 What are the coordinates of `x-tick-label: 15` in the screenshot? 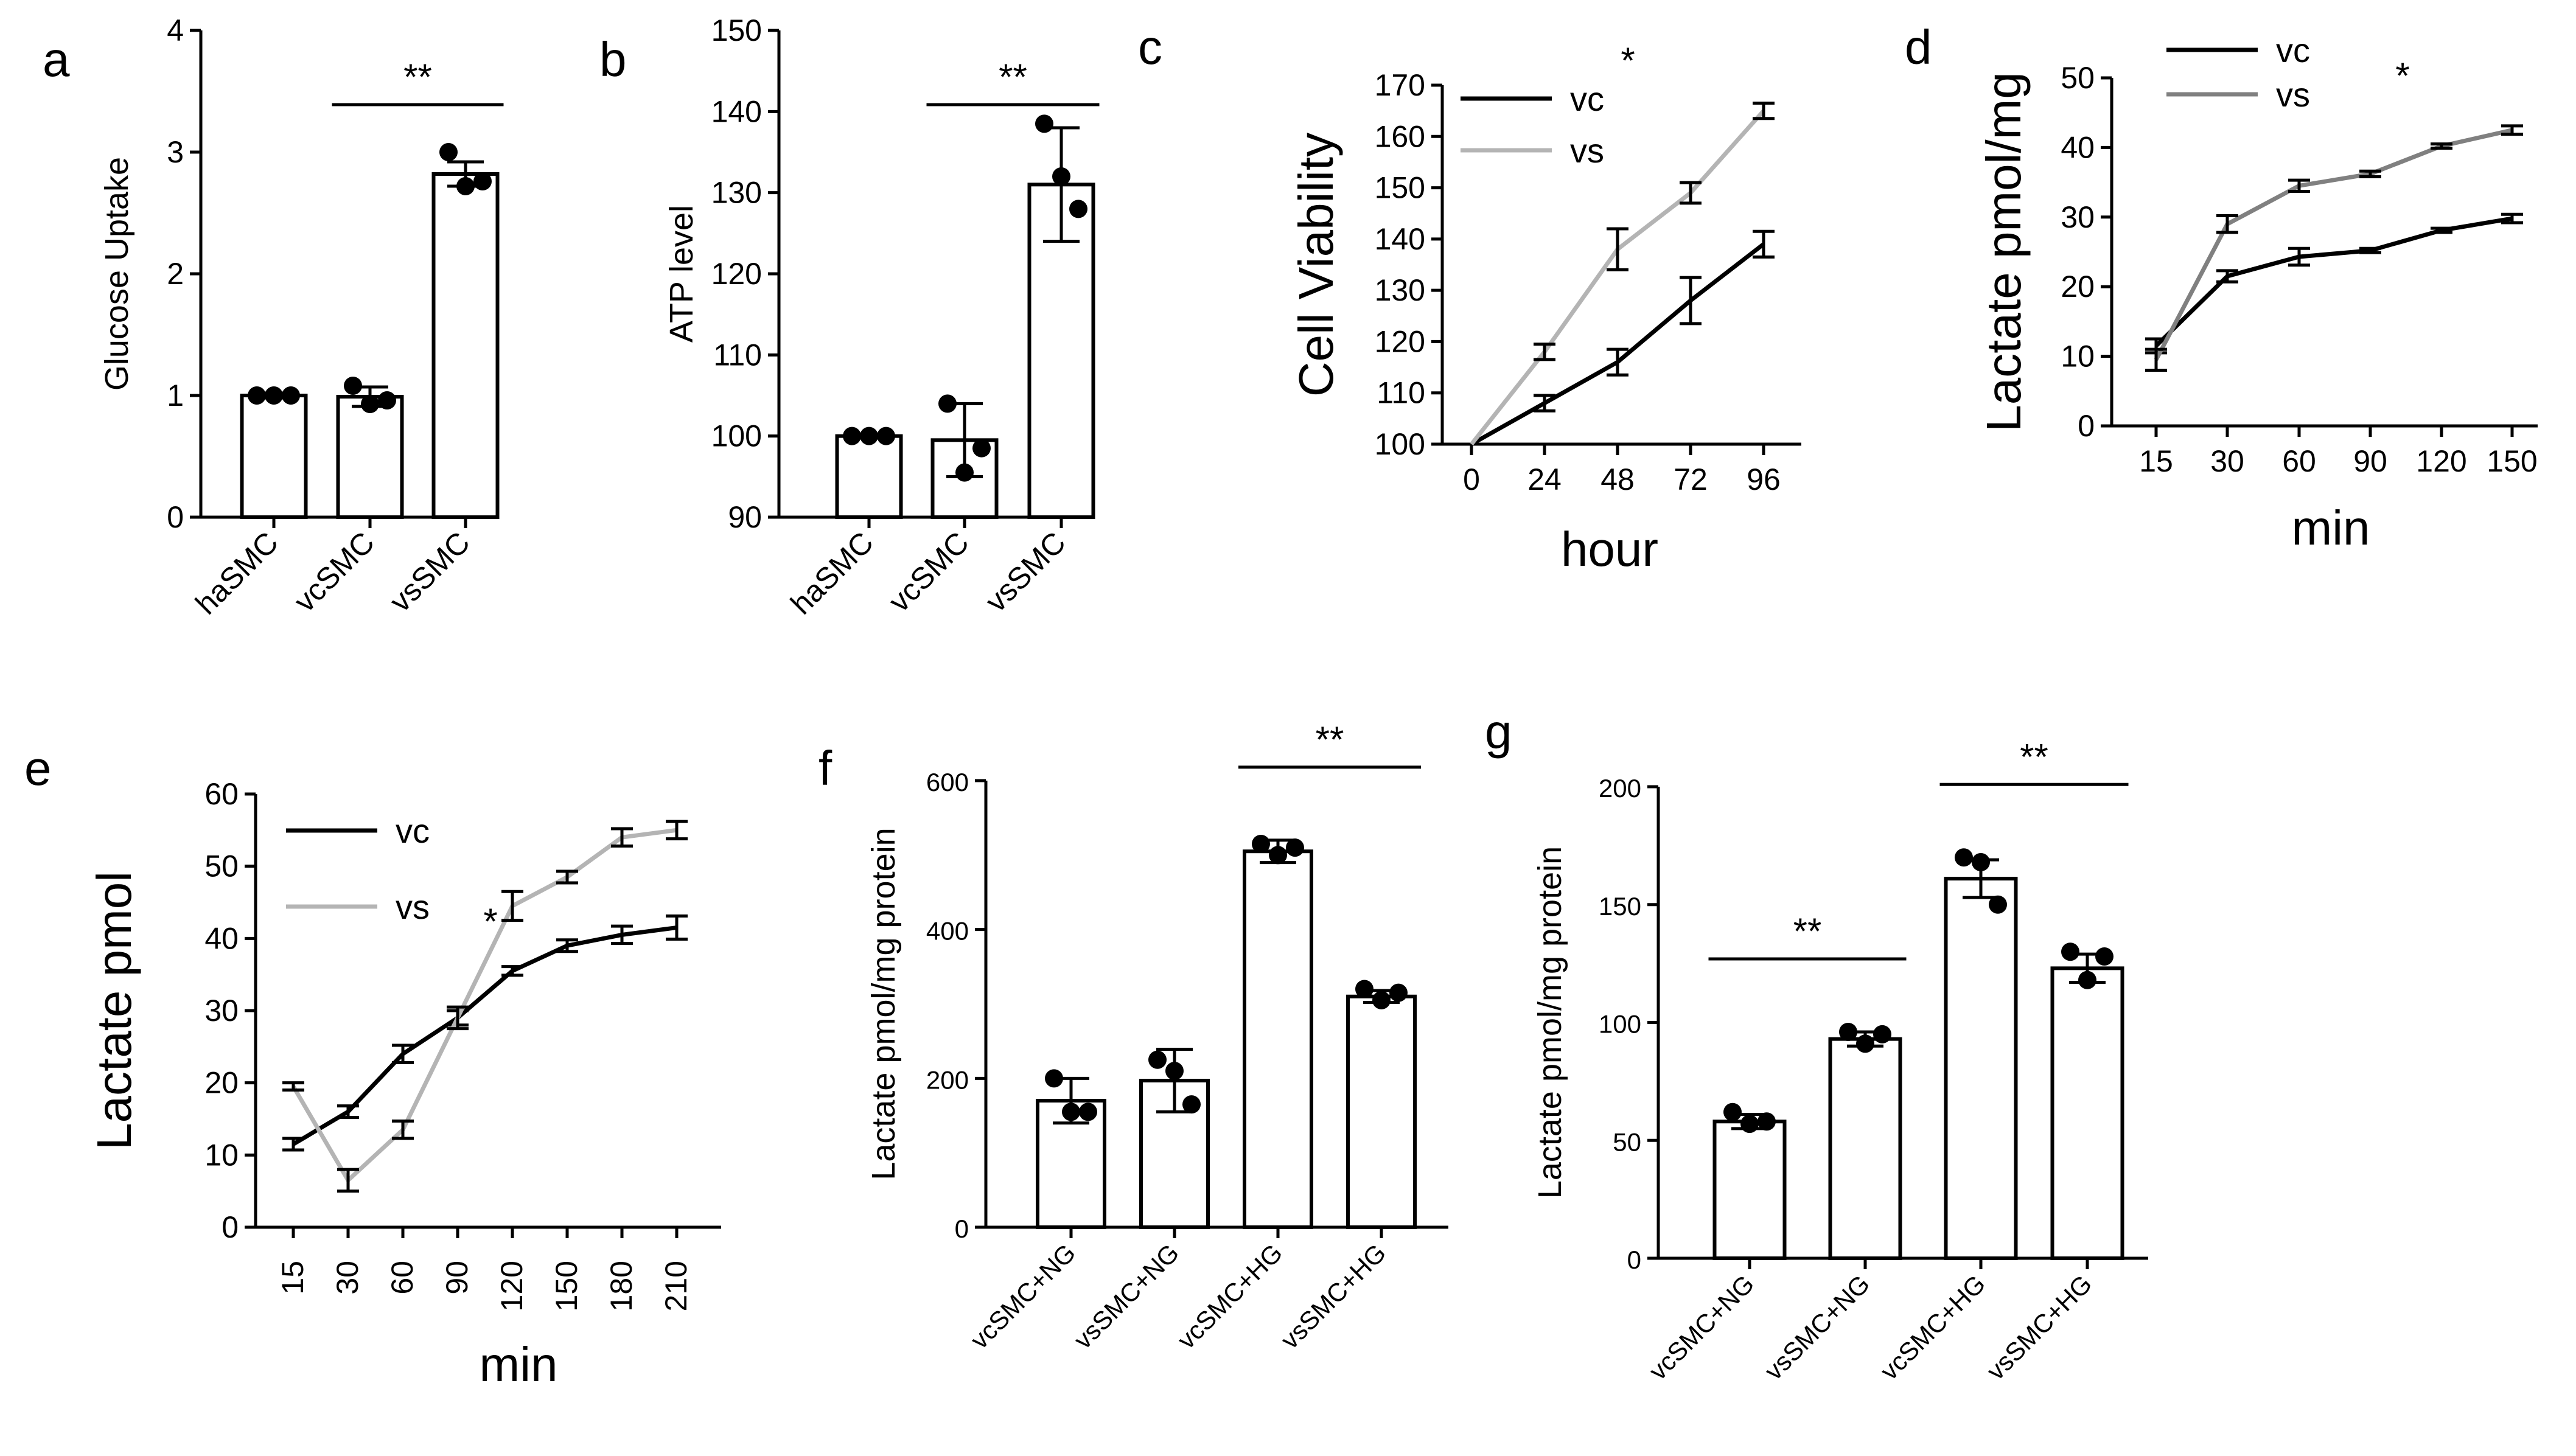 It's located at (293, 1278).